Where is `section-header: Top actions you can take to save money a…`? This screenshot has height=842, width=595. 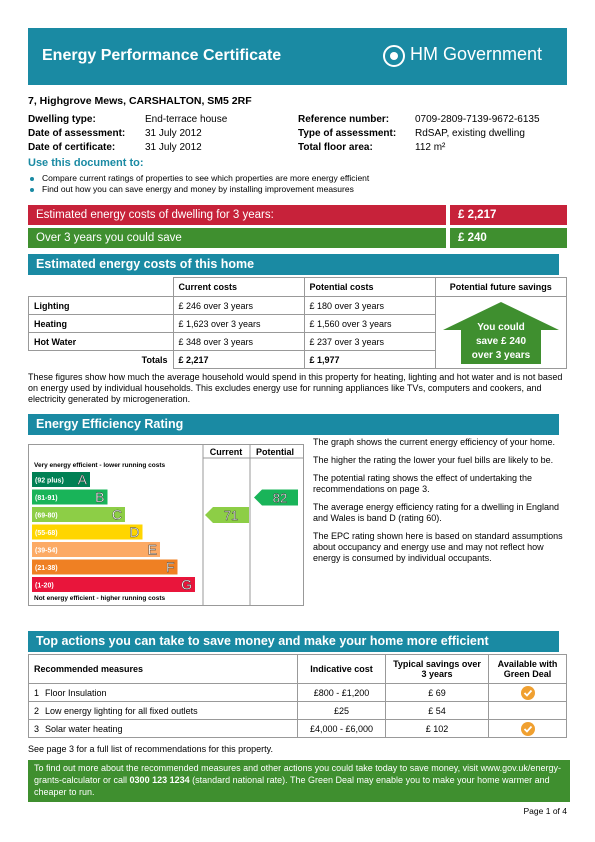 section-header: Top actions you can take to save money a… is located at coordinates (293, 641).